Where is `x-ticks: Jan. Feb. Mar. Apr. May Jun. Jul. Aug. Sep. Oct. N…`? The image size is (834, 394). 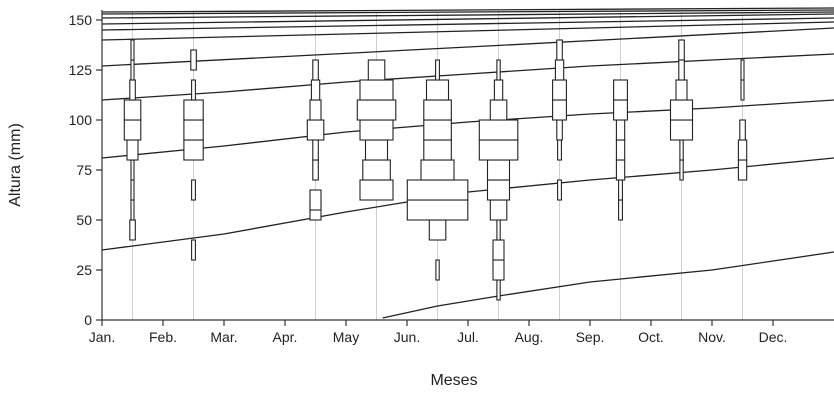
x-ticks: Jan. Feb. Mar. Apr. May Jun. Jul. Aug. Sep. Oct. N… is located at coordinates (438, 332).